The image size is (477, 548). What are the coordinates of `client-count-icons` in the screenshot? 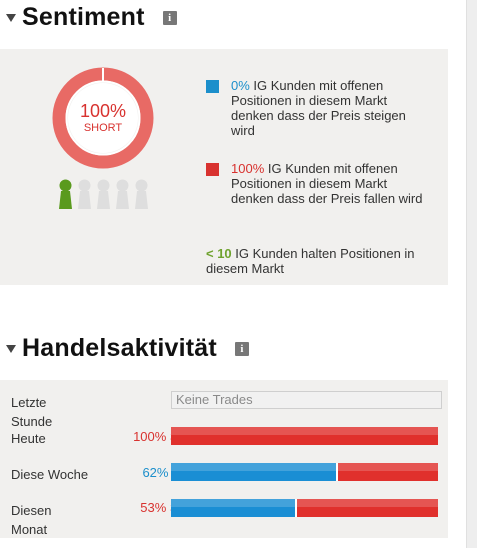 It's located at (103, 194).